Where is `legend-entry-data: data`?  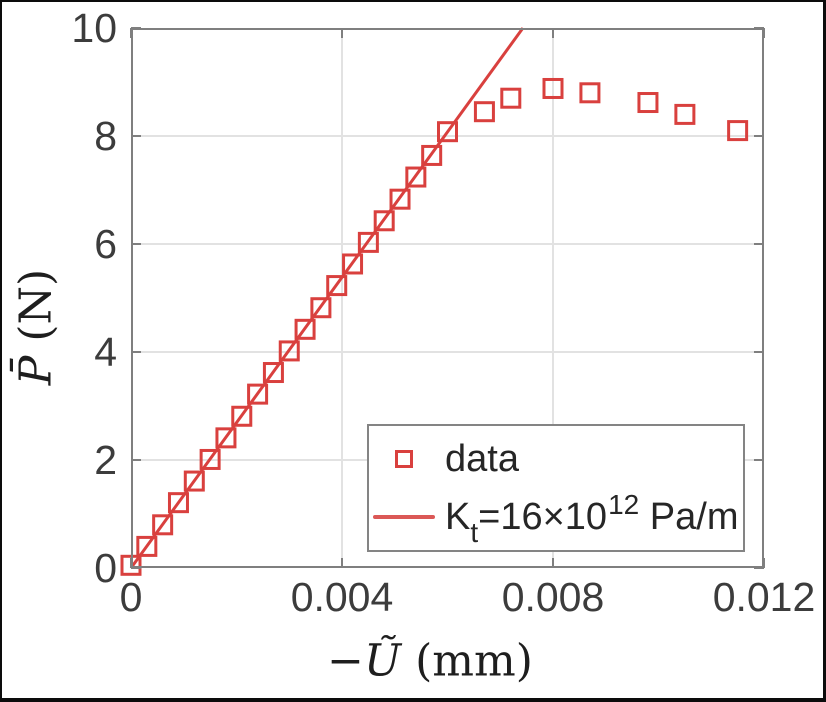 legend-entry-data: data is located at coordinates (556, 459).